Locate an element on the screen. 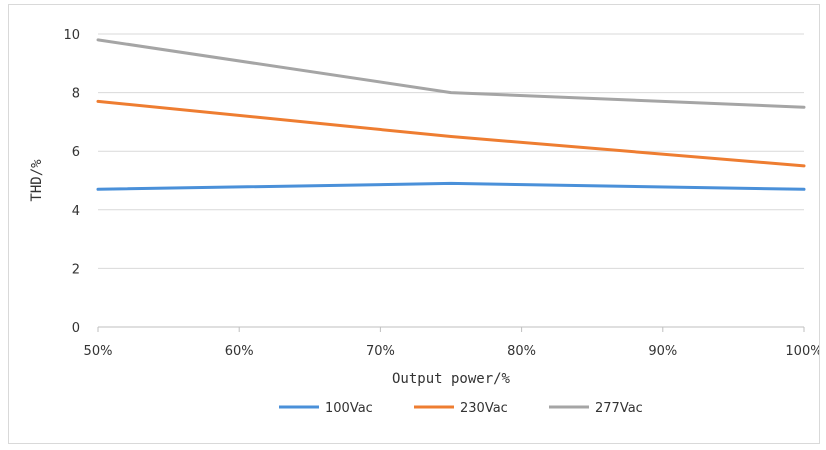  x-tick-label: 50% is located at coordinates (98, 351).